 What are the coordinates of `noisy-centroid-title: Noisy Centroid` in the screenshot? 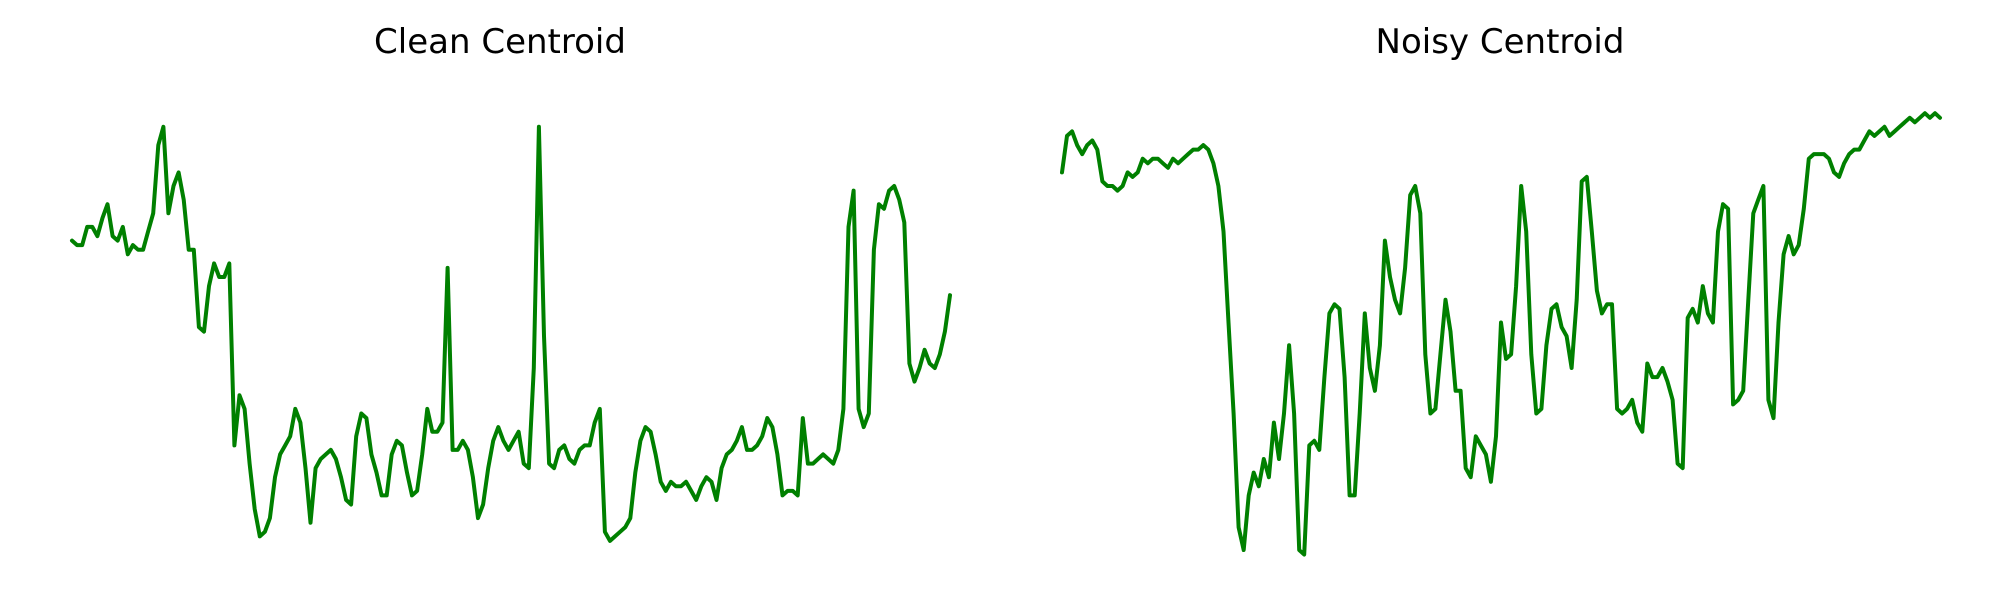 It's located at (1500, 42).